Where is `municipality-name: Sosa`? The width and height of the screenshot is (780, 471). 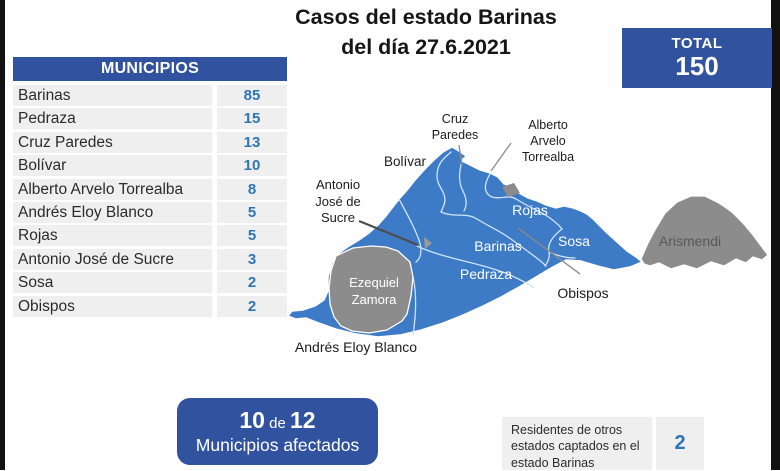
municipality-name: Sosa is located at coordinates (112, 283).